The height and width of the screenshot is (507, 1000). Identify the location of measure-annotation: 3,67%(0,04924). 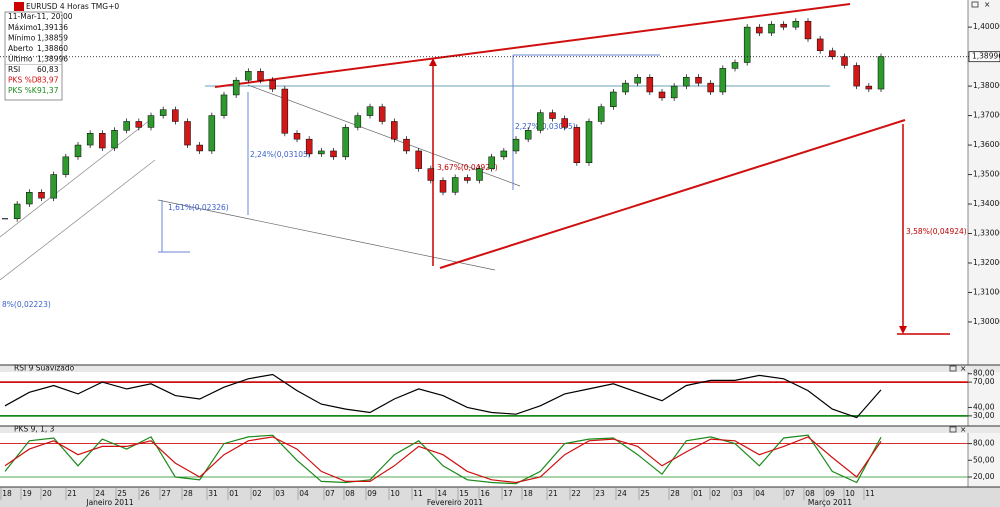
(467, 167).